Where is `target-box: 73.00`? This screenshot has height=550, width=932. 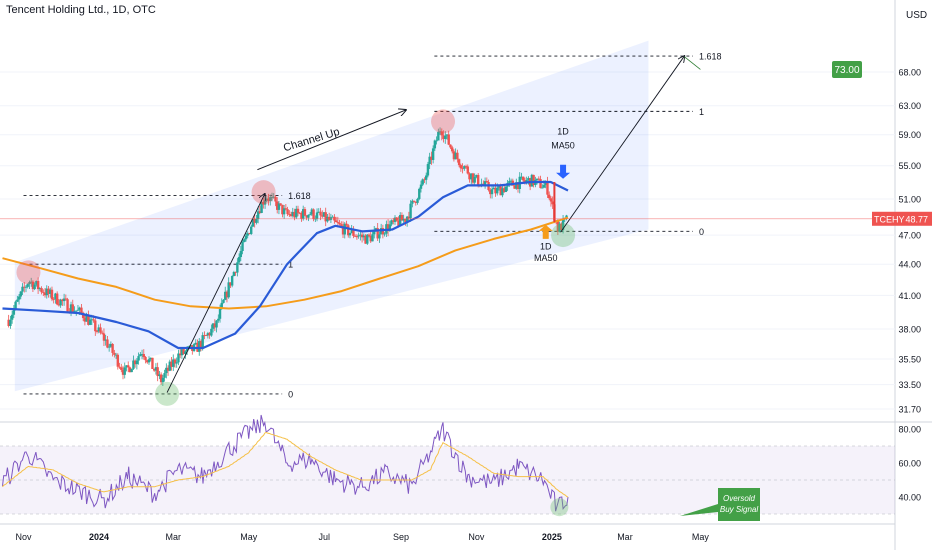 target-box: 73.00 is located at coordinates (847, 69).